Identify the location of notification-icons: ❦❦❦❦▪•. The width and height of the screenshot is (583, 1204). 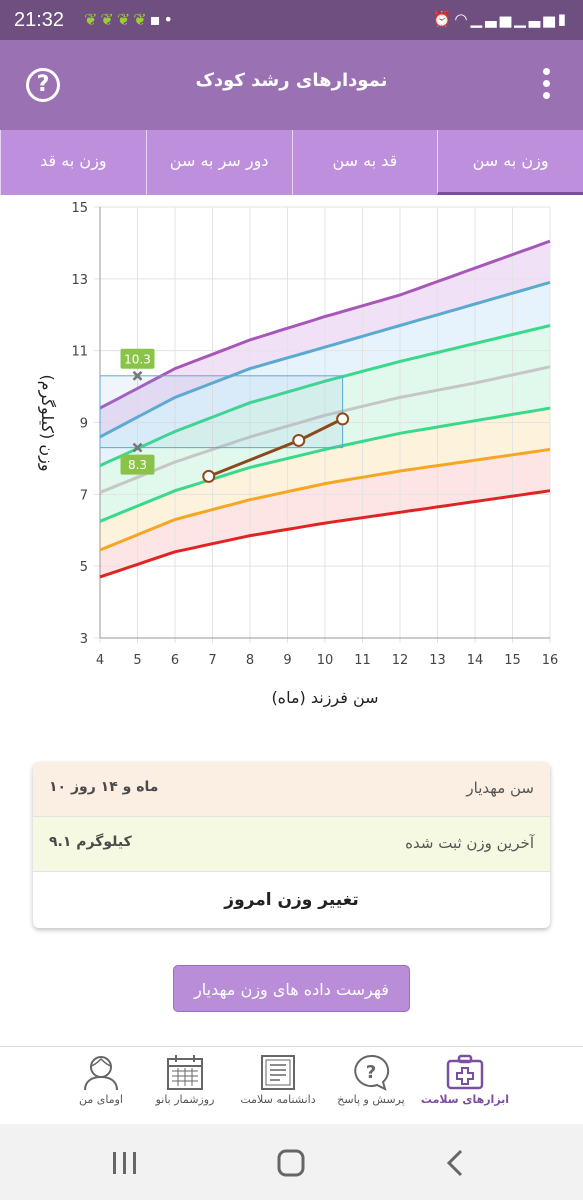
(130, 19).